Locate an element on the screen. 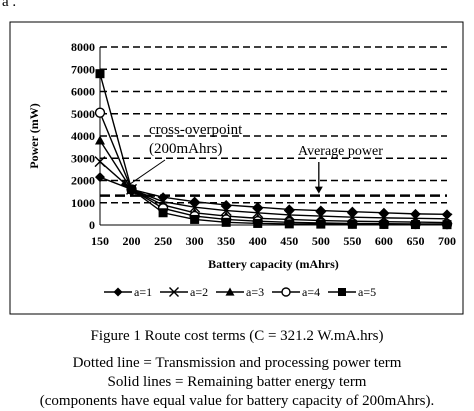  x-tick-label: 400 is located at coordinates (258, 241).